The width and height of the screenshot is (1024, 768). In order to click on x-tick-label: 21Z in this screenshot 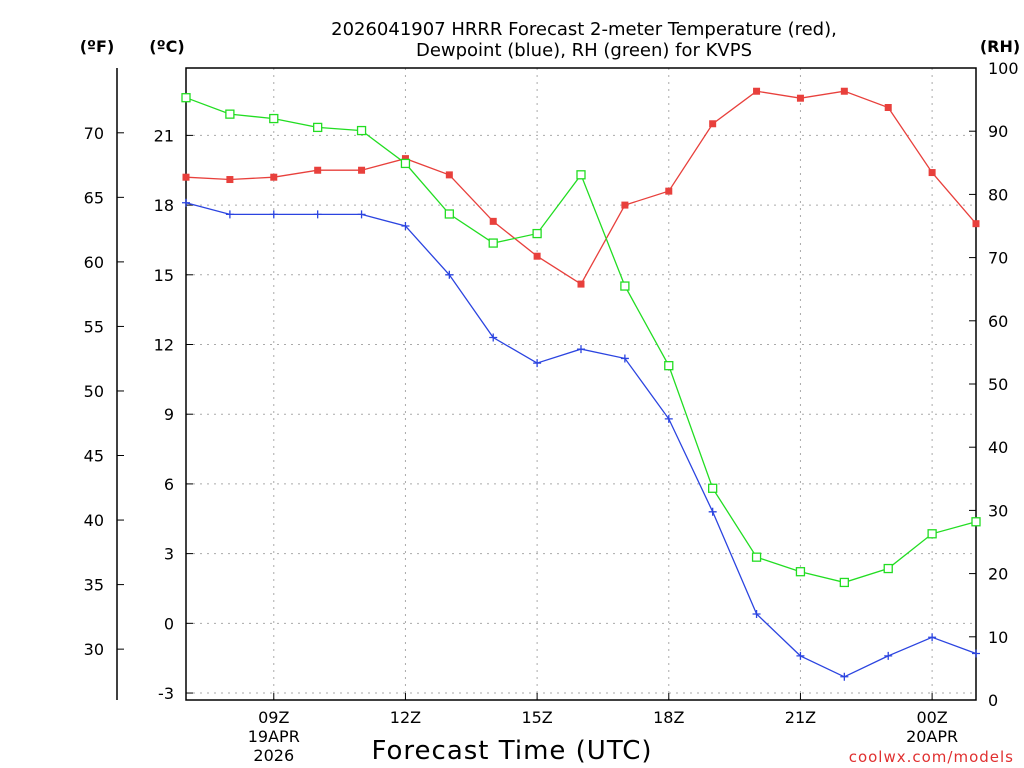, I will do `click(800, 717)`.